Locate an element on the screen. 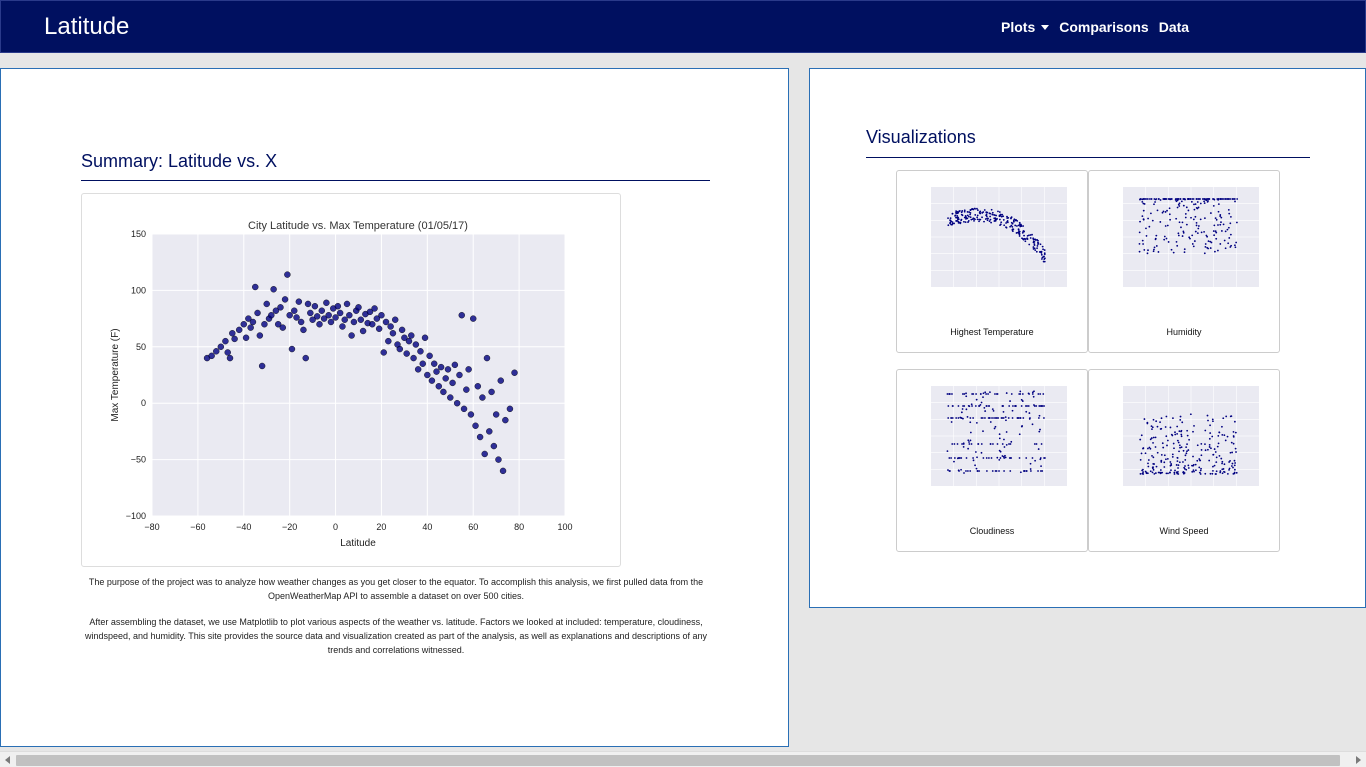 The height and width of the screenshot is (767, 1366). thumbnail-humidity: Humidity is located at coordinates (1184, 261).